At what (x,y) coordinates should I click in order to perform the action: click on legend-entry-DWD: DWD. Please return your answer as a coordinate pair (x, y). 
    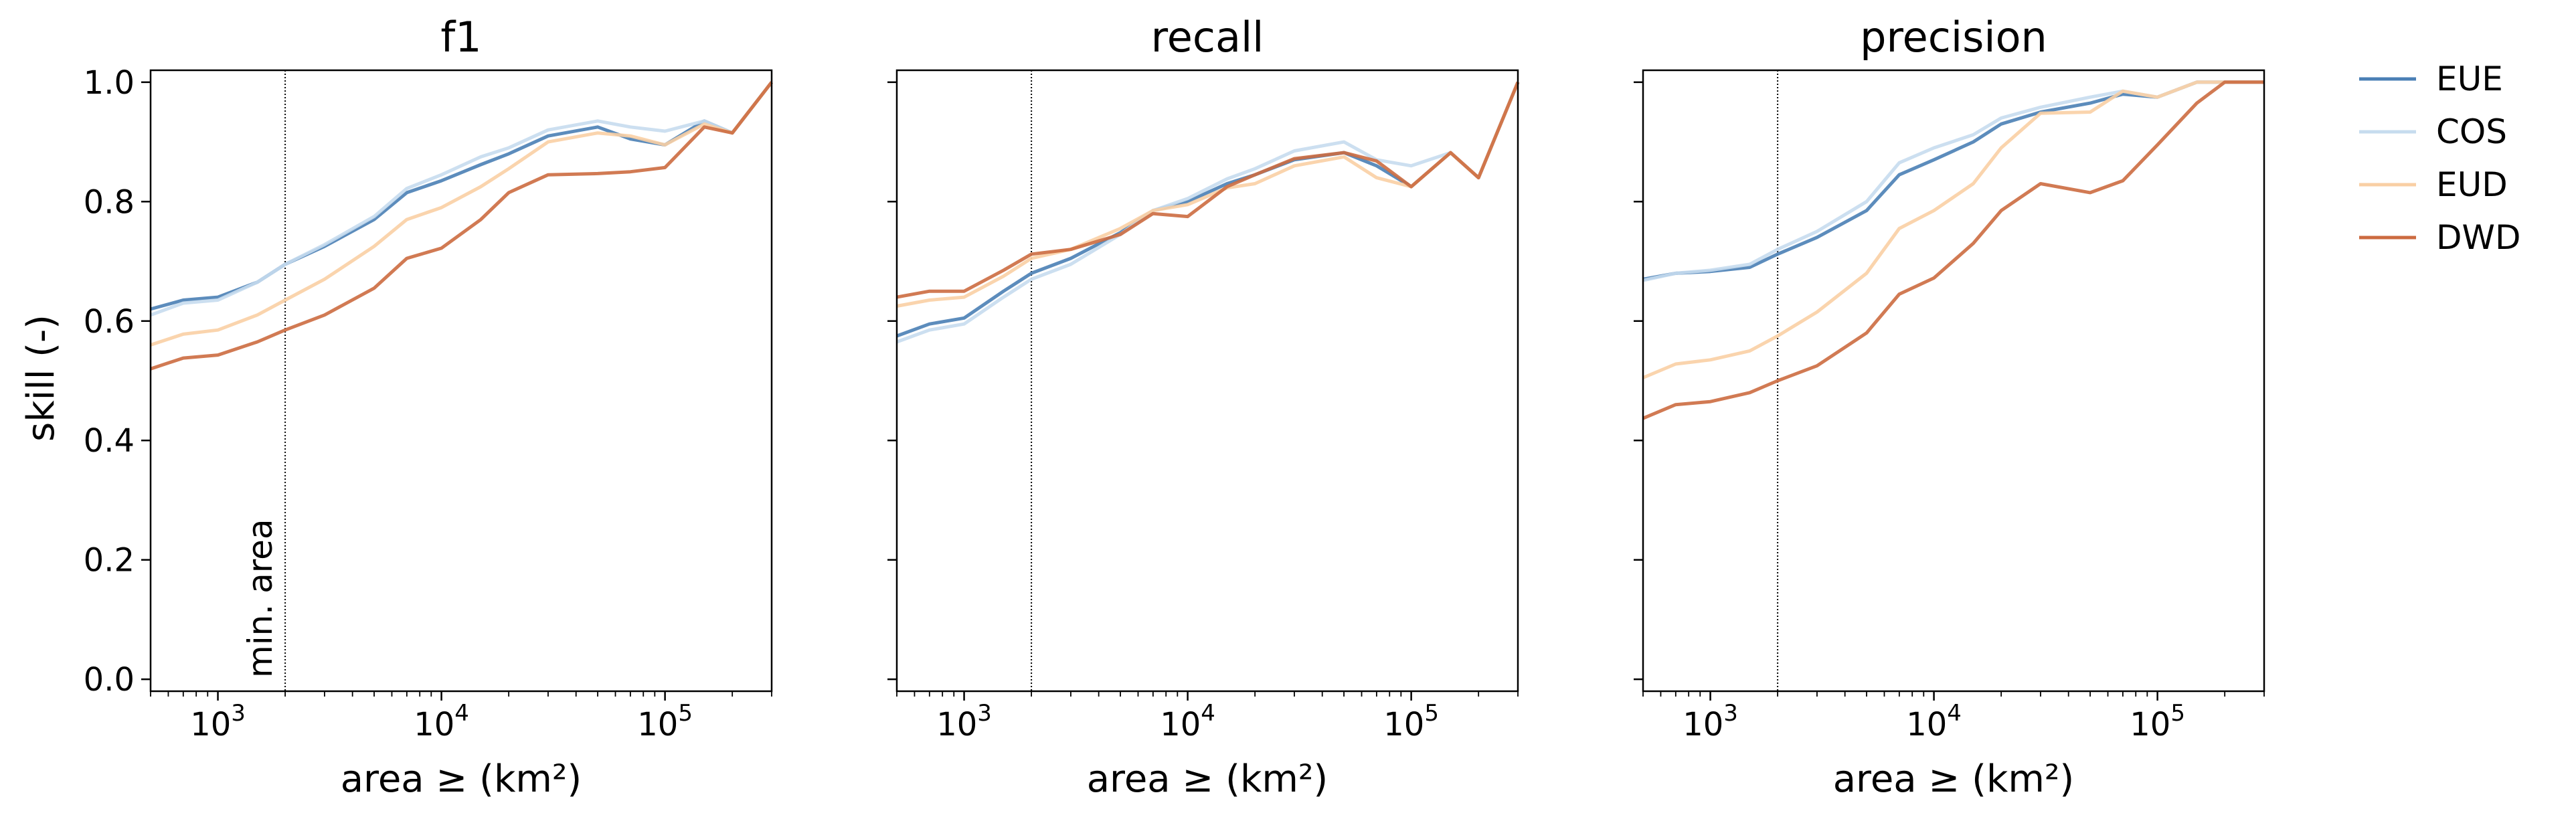
    Looking at the image, I should click on (2439, 237).